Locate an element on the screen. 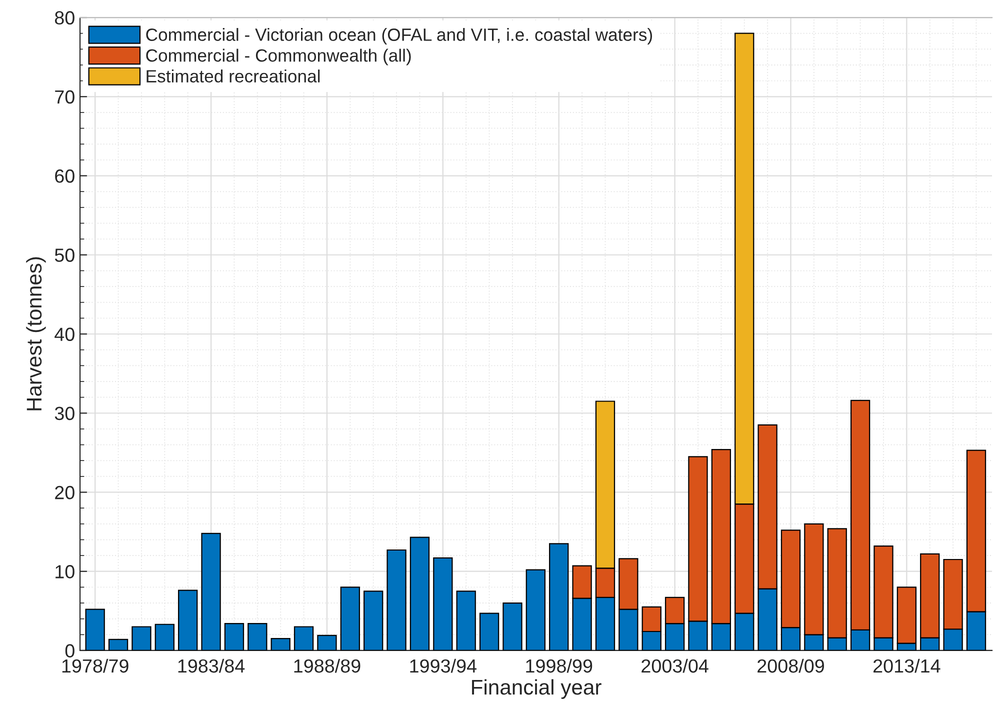  legend-label: Commercial - Victorian ocean (OFAL and VIT, i.e. coastal waters) is located at coordinates (399, 36).